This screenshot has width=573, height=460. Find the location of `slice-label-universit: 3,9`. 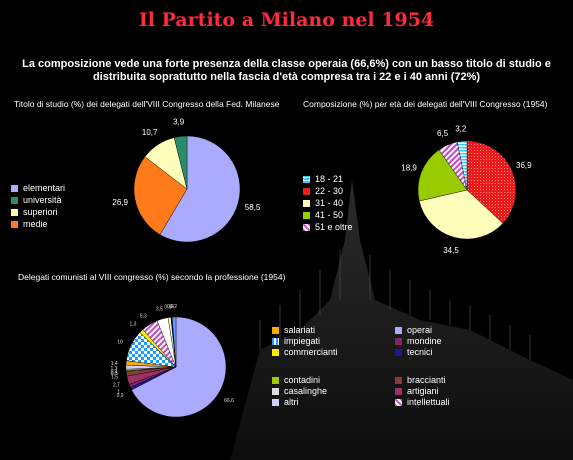

slice-label-universit: 3,9 is located at coordinates (179, 122).